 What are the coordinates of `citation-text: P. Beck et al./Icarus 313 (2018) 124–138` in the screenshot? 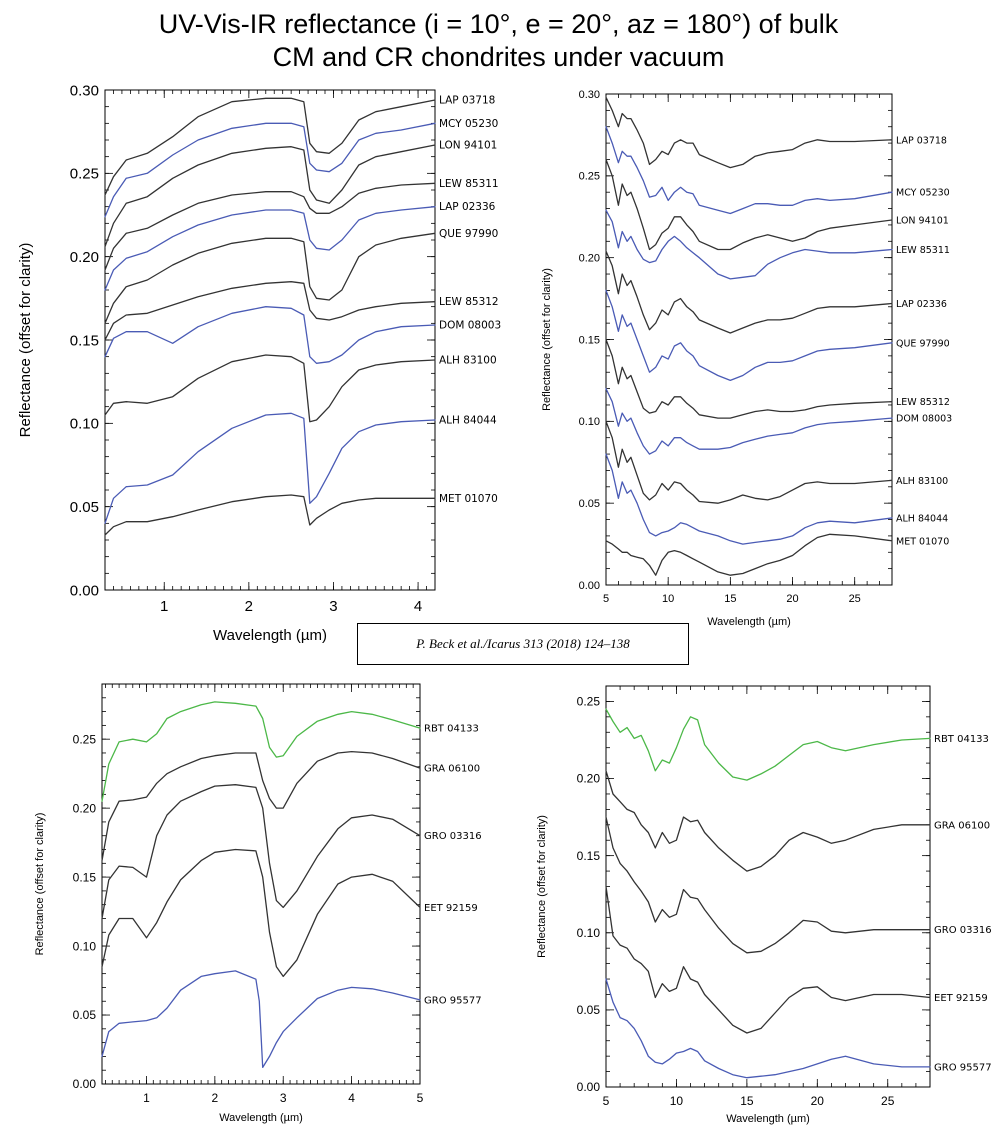 It's located at (523, 643).